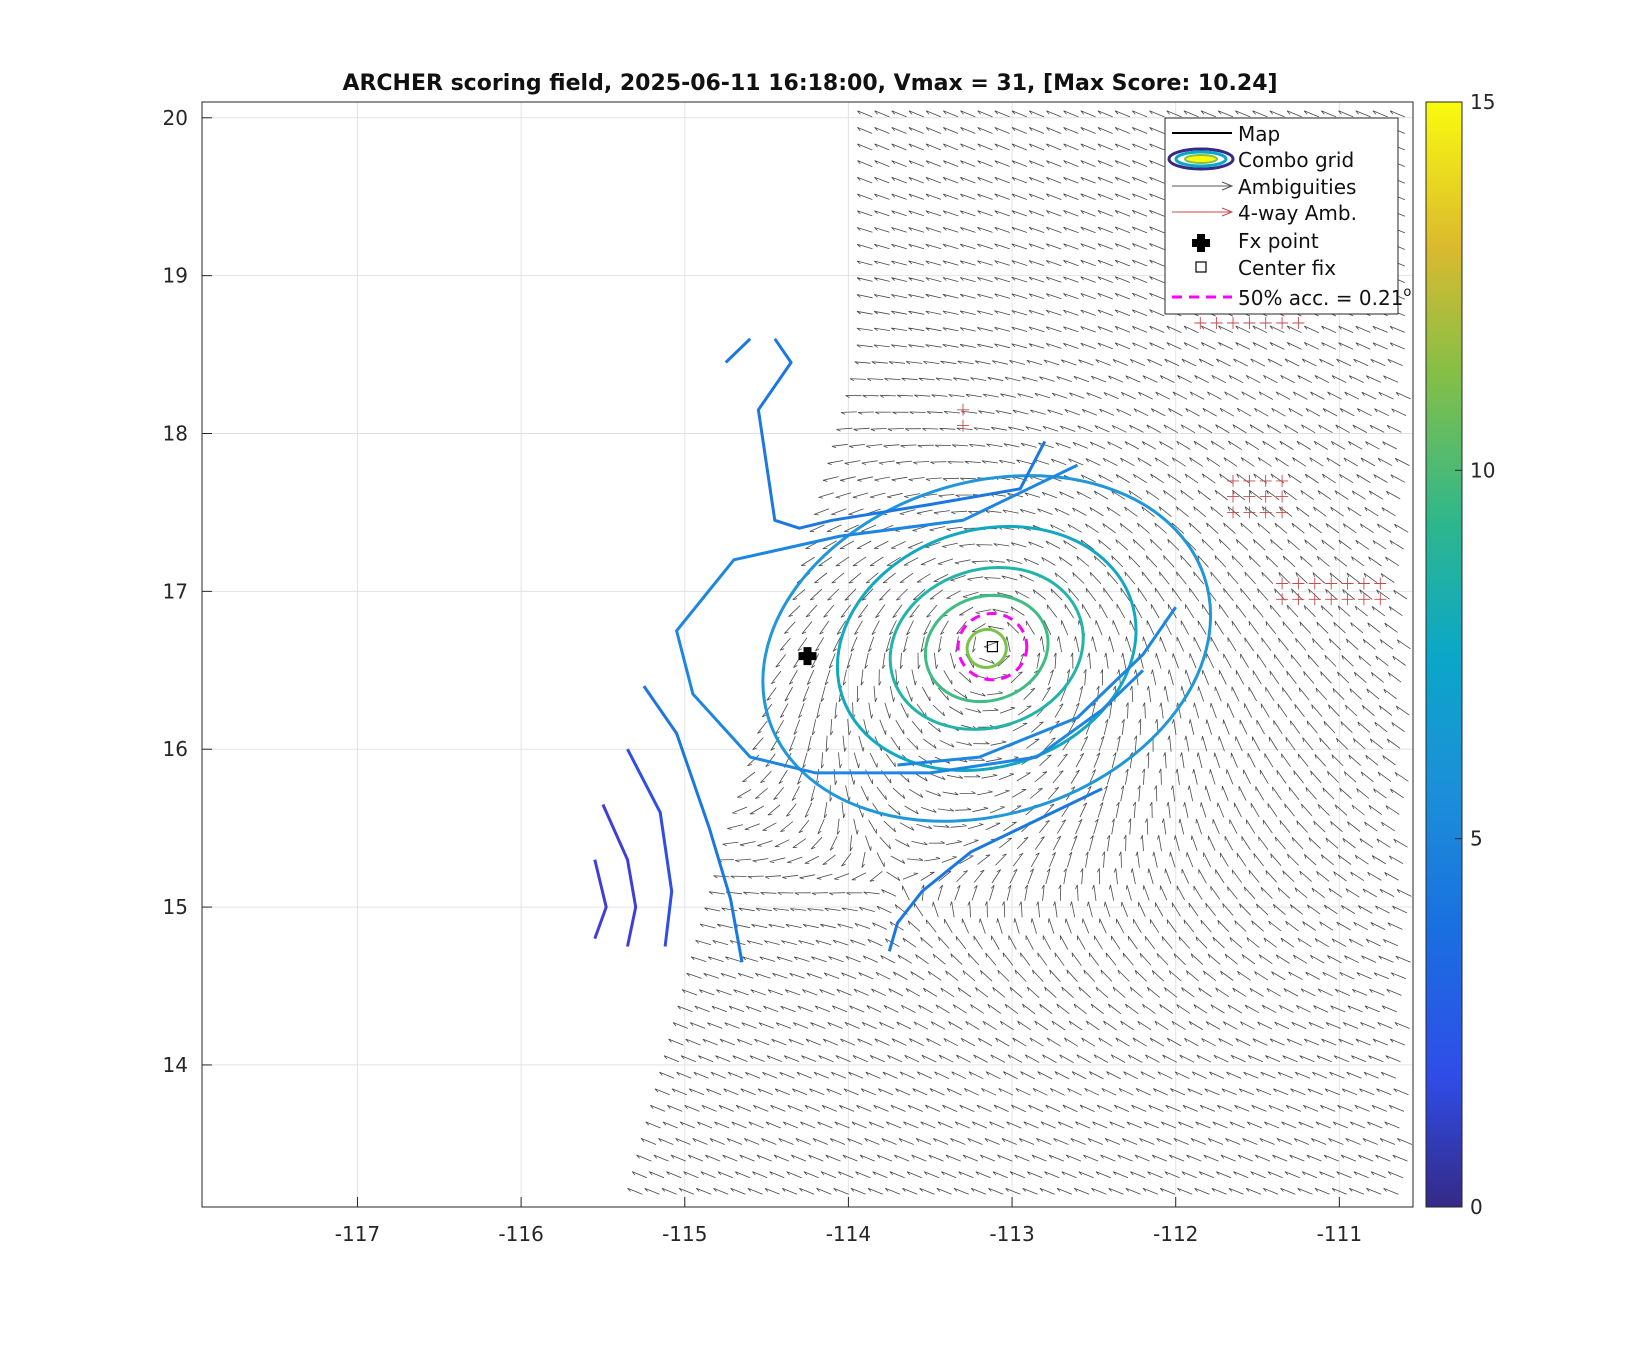  Describe the element at coordinates (1324, 297) in the screenshot. I see `legend-acc-label: 50% acc. = 0.21o` at that location.